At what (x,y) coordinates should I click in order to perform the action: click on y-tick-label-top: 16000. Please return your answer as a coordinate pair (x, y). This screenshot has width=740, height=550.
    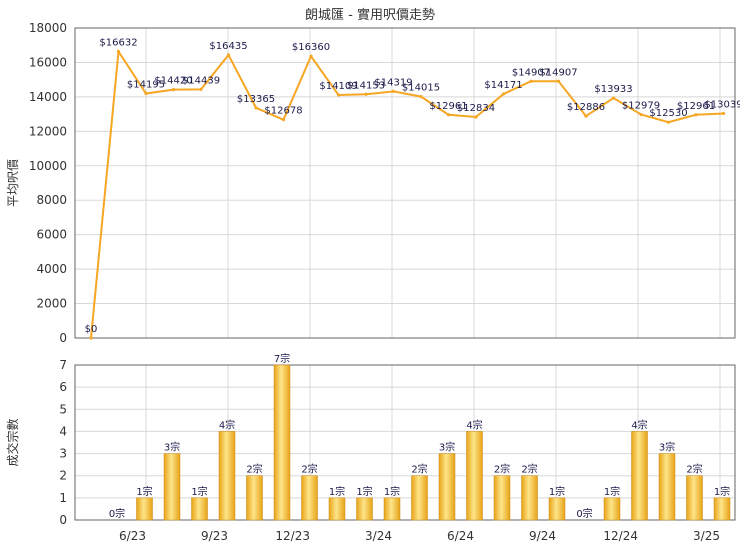
    Looking at the image, I should click on (48, 62).